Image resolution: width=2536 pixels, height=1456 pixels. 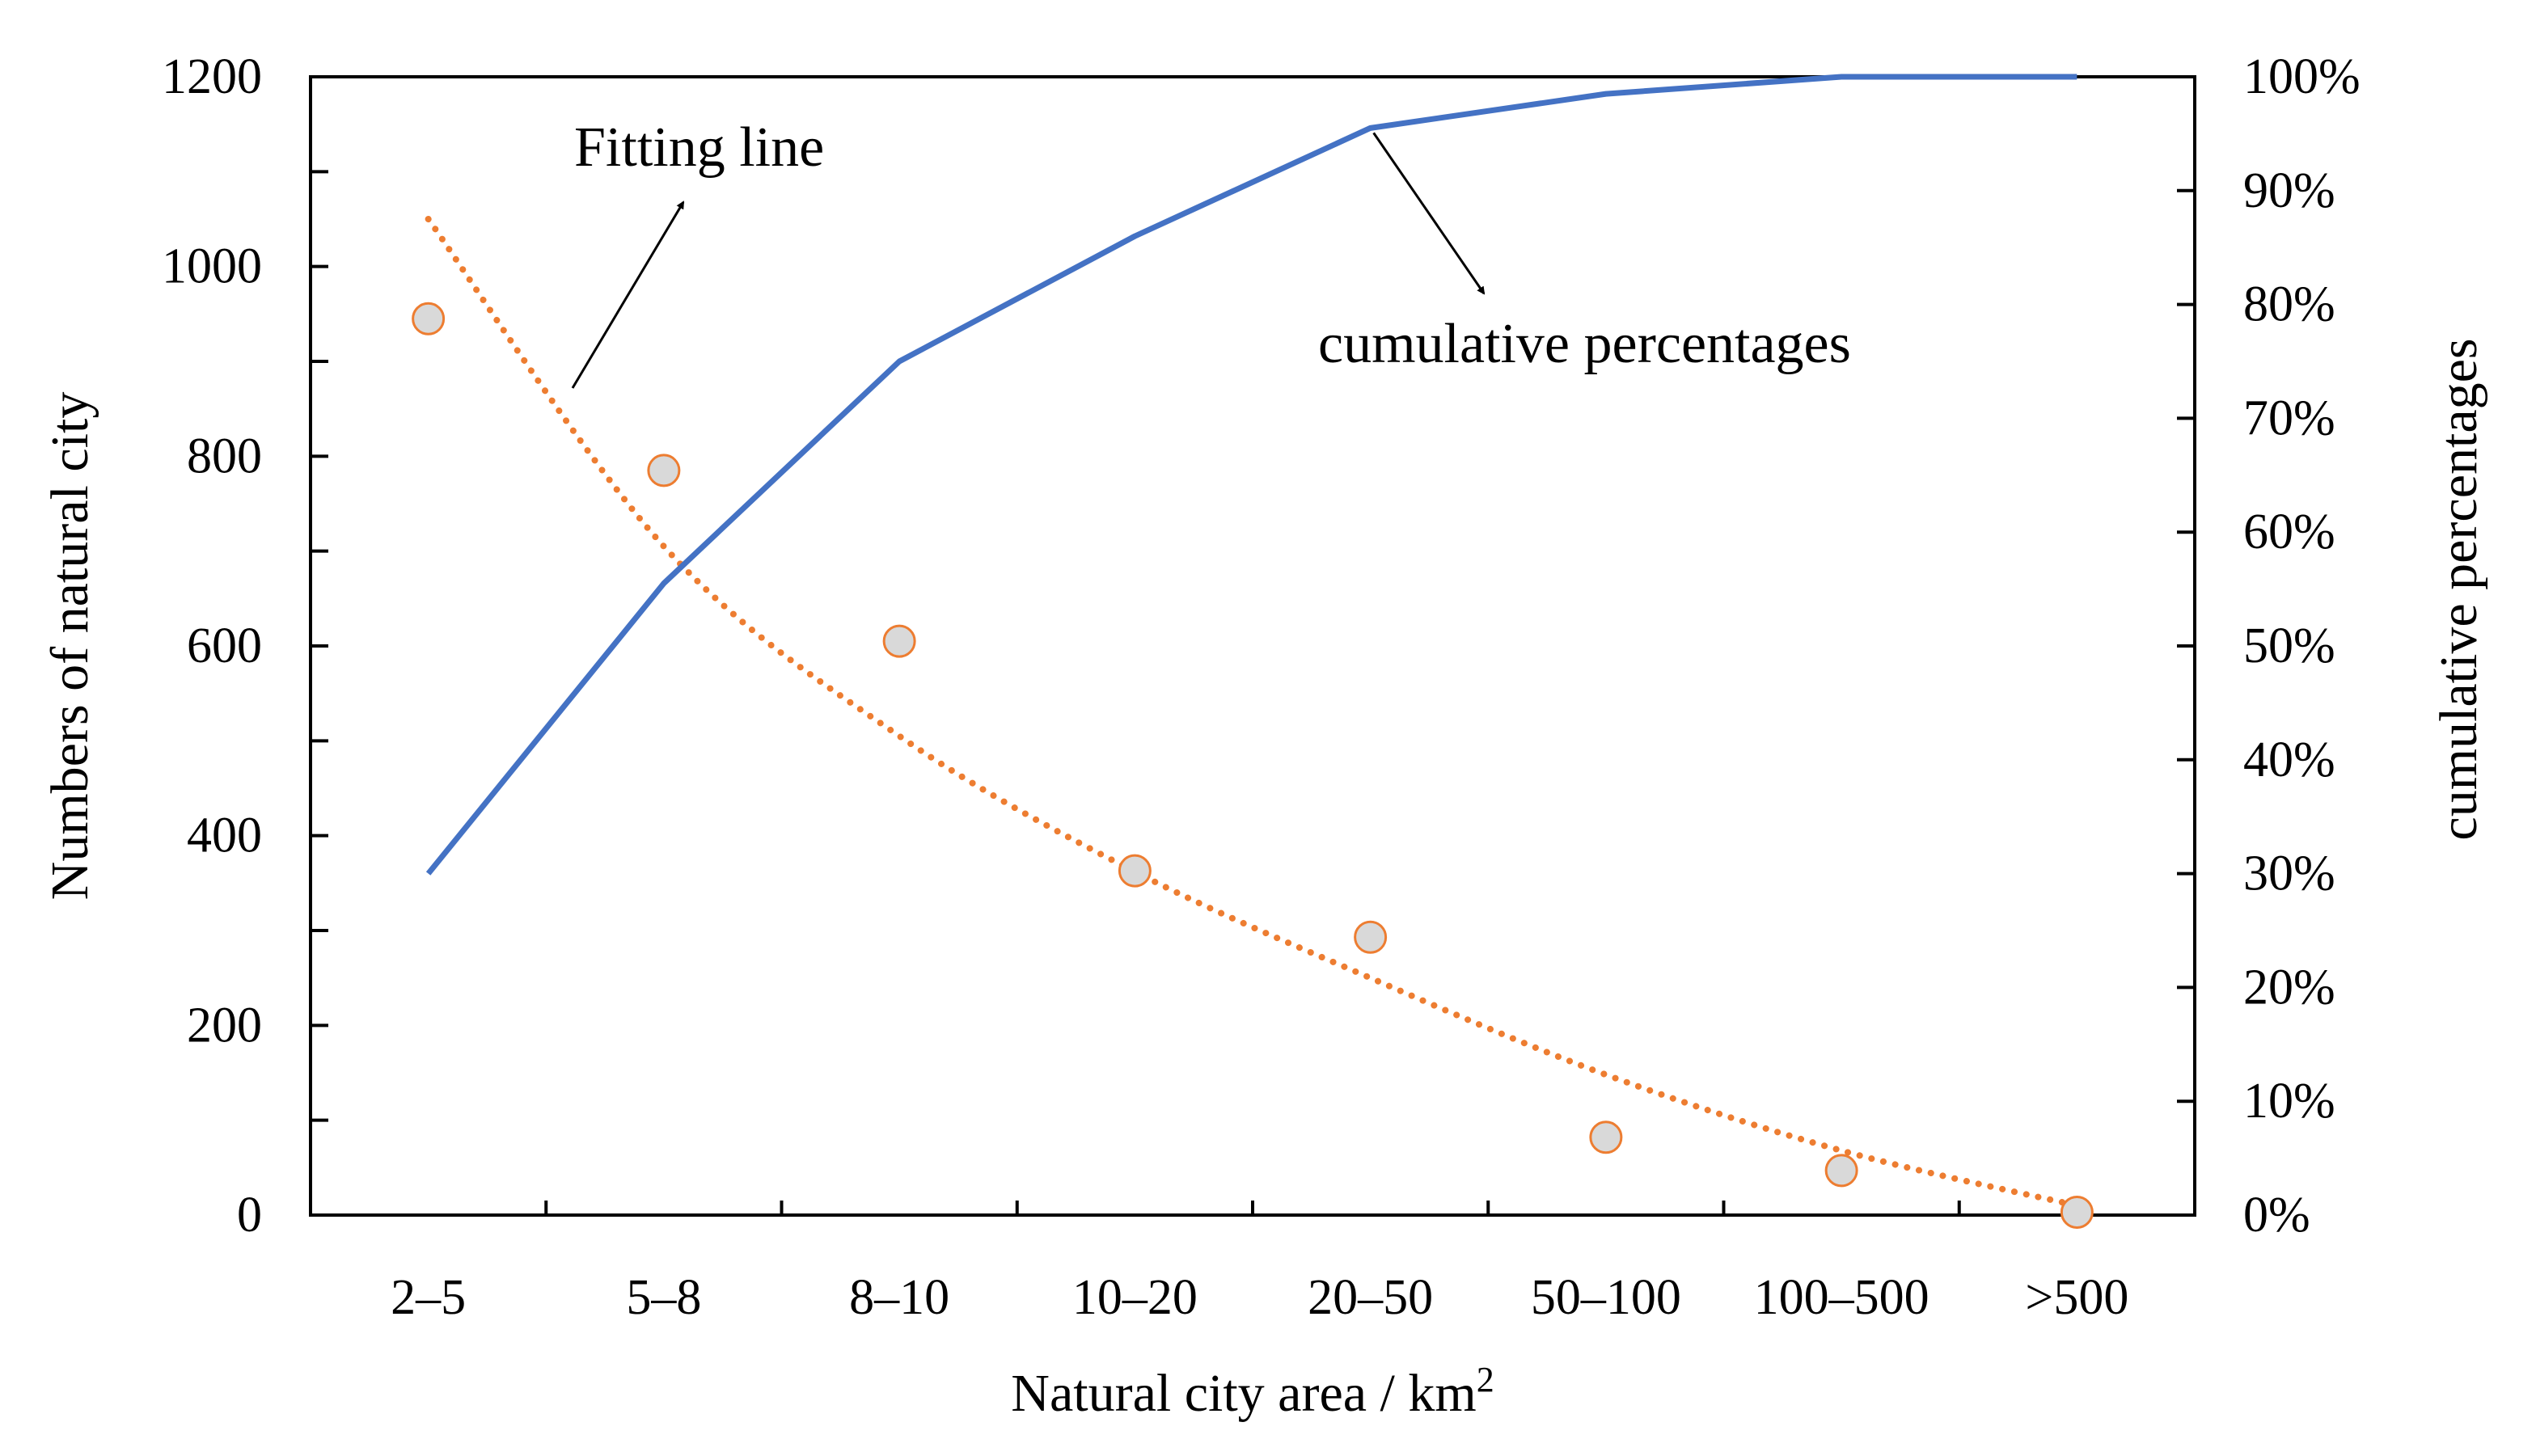 What do you see at coordinates (1584, 344) in the screenshot?
I see `annotation-cumulative-percentages: cumulative percentages` at bounding box center [1584, 344].